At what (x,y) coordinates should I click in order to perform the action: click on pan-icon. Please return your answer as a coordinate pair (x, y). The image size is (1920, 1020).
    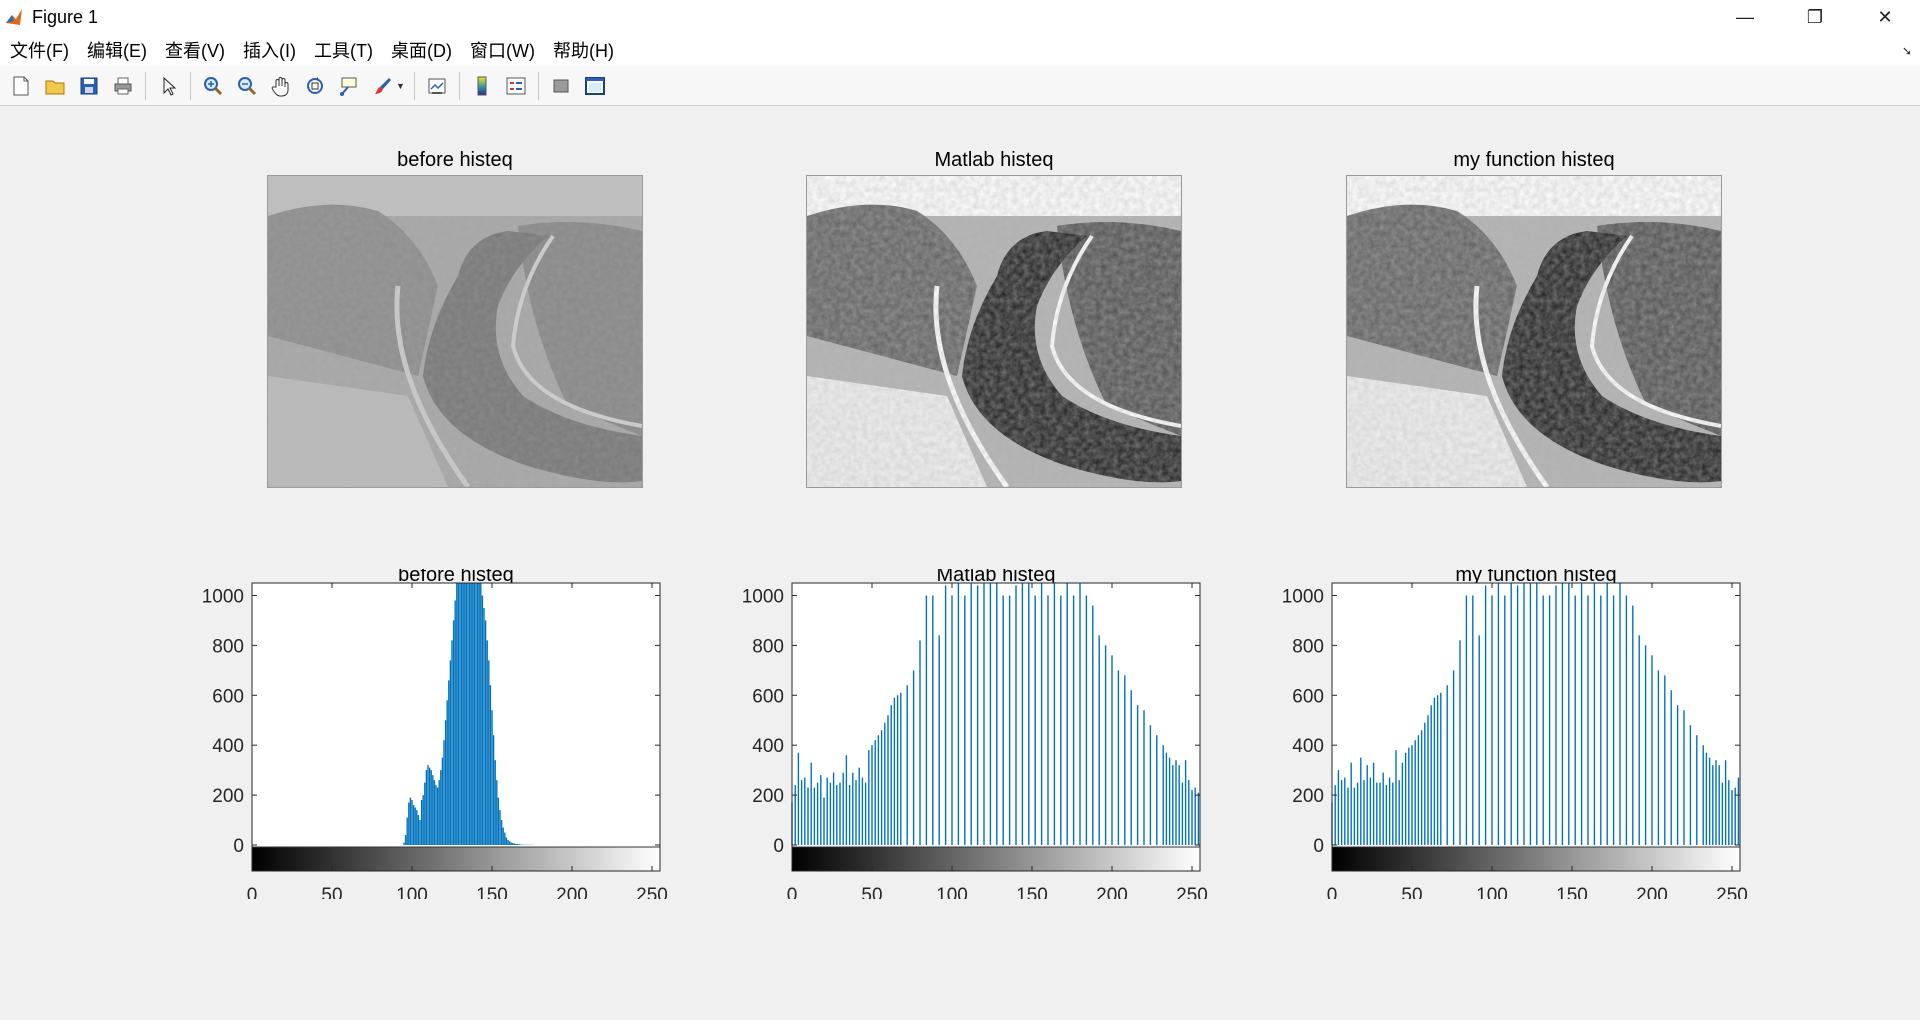
    Looking at the image, I should click on (281, 86).